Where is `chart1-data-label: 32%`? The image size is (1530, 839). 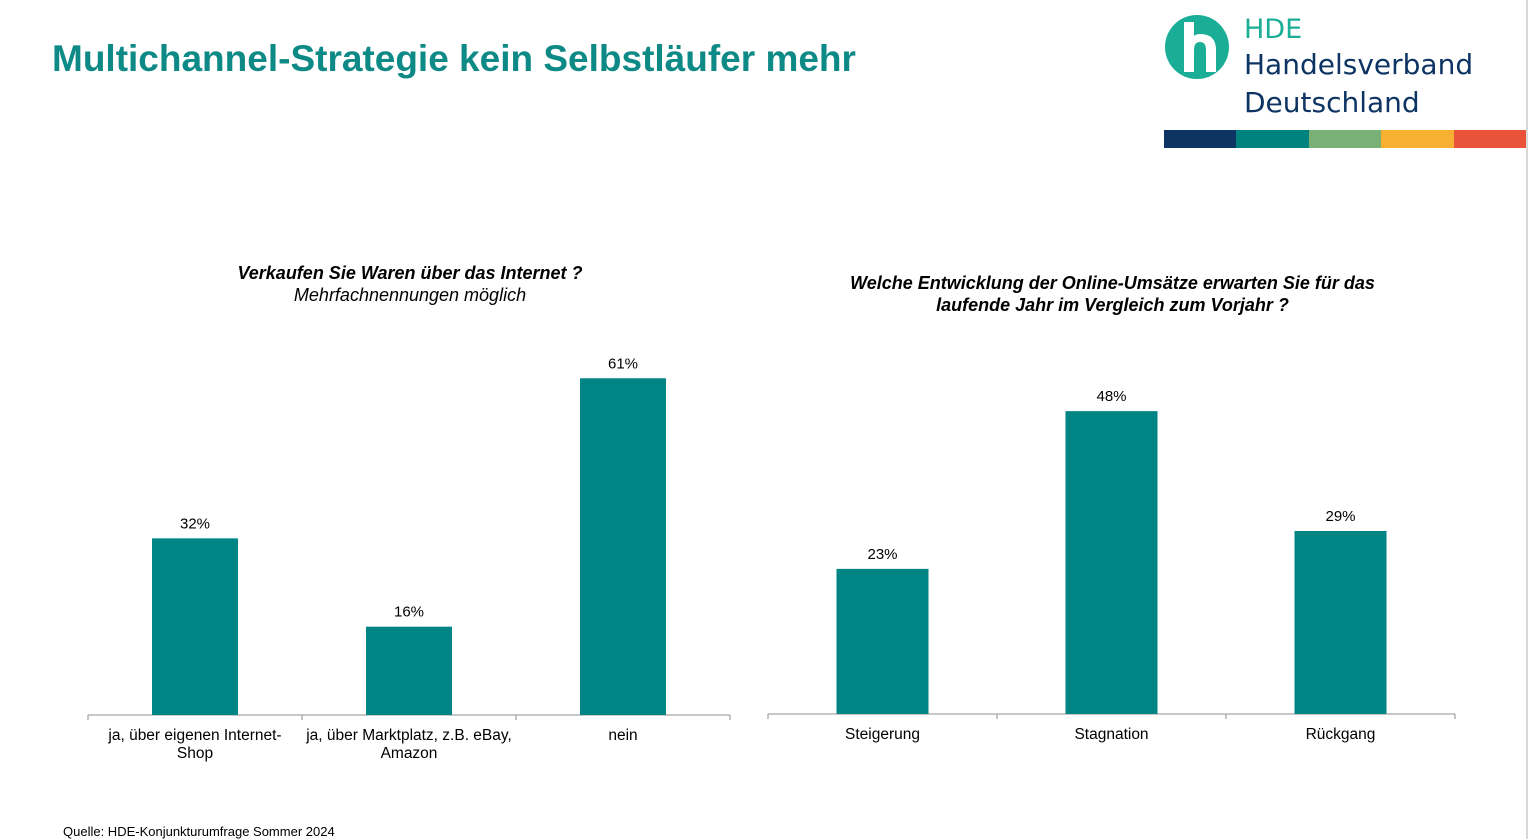 chart1-data-label: 32% is located at coordinates (195, 523).